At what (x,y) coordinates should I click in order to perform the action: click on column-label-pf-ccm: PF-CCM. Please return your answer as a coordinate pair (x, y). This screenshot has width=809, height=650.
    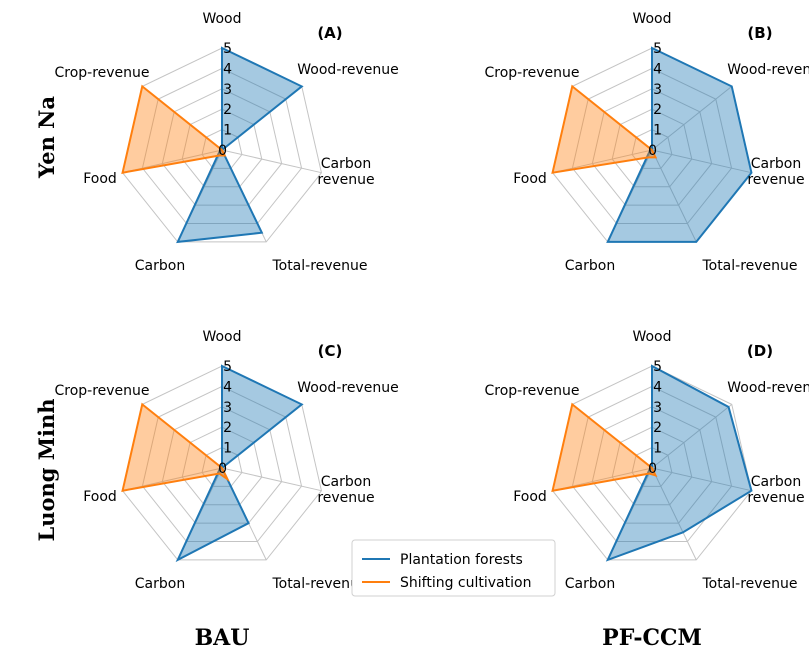
    Looking at the image, I should click on (652, 637).